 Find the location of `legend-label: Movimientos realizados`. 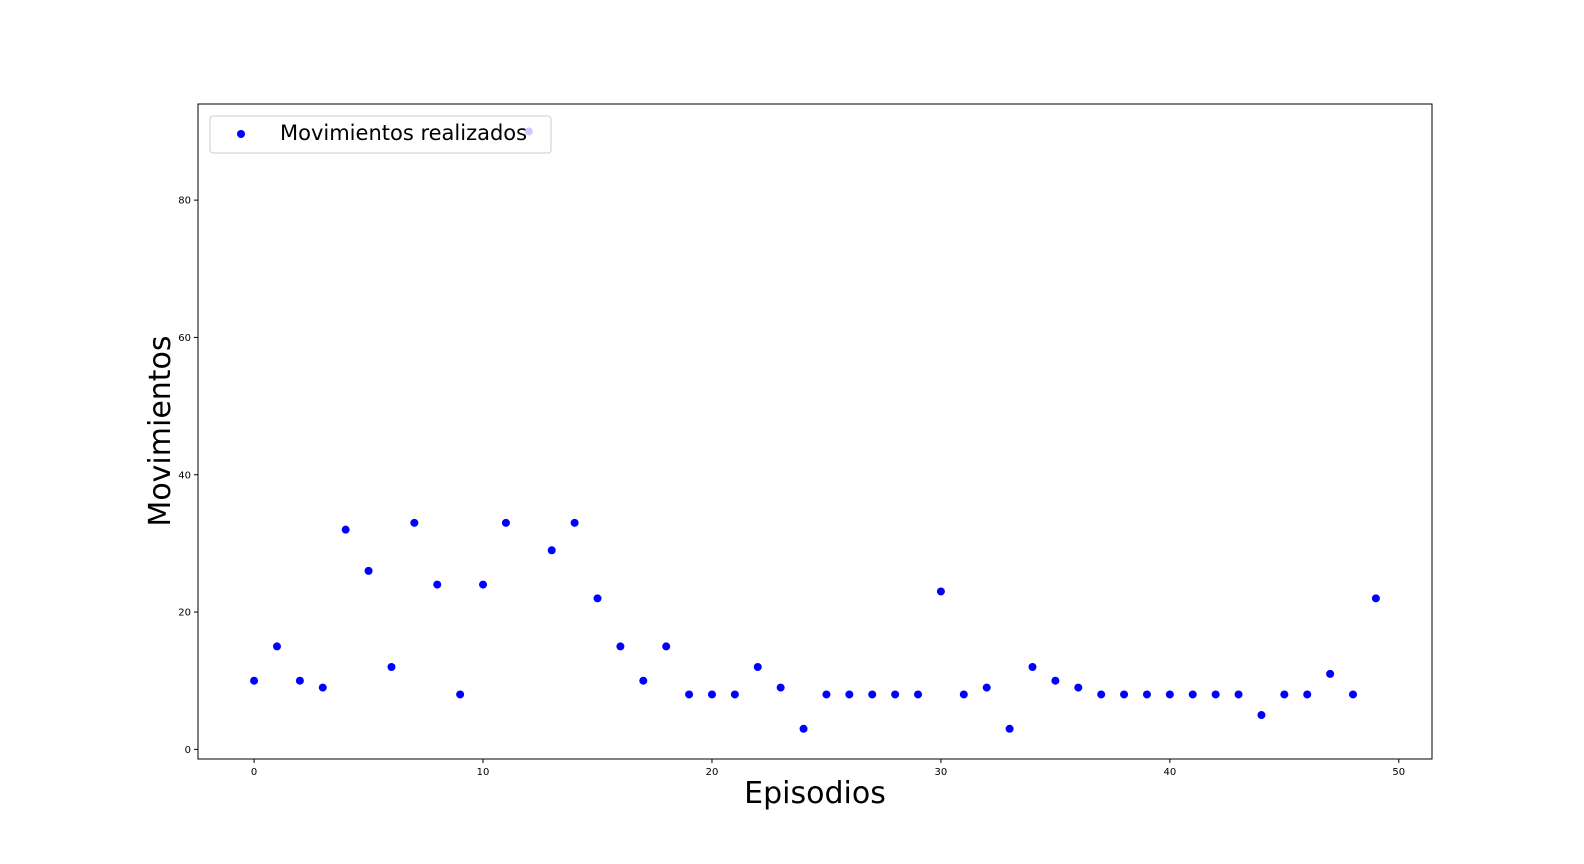

legend-label: Movimientos realizados is located at coordinates (403, 133).